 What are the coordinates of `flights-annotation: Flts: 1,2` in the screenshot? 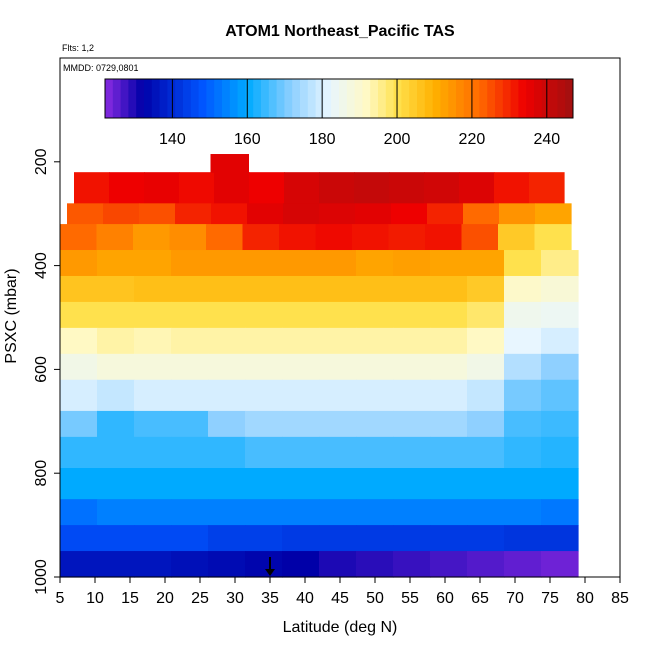 It's located at (78, 48).